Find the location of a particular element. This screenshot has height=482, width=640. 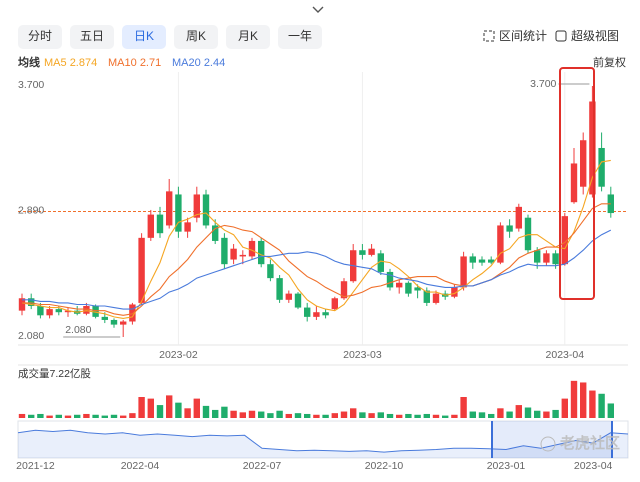

legend-item: MA10 2.71 is located at coordinates (134, 63).